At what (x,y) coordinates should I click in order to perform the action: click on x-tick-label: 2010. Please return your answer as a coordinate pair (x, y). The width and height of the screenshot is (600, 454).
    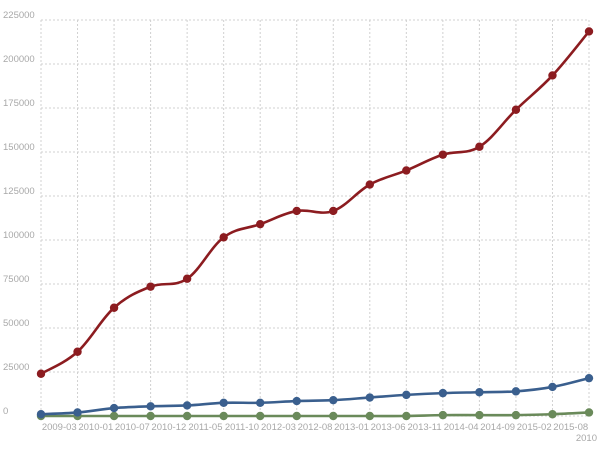
    Looking at the image, I should click on (586, 438).